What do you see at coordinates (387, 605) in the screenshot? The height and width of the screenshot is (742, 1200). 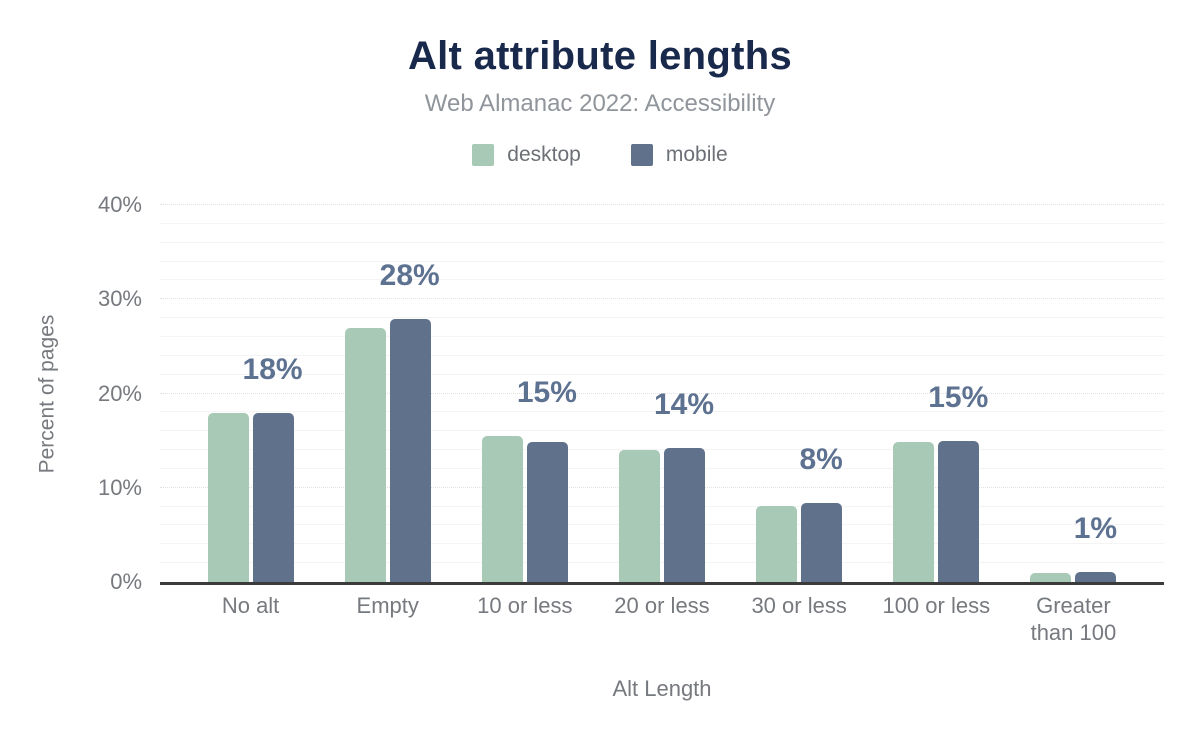 I see `x-tick-label-empty: Empty` at bounding box center [387, 605].